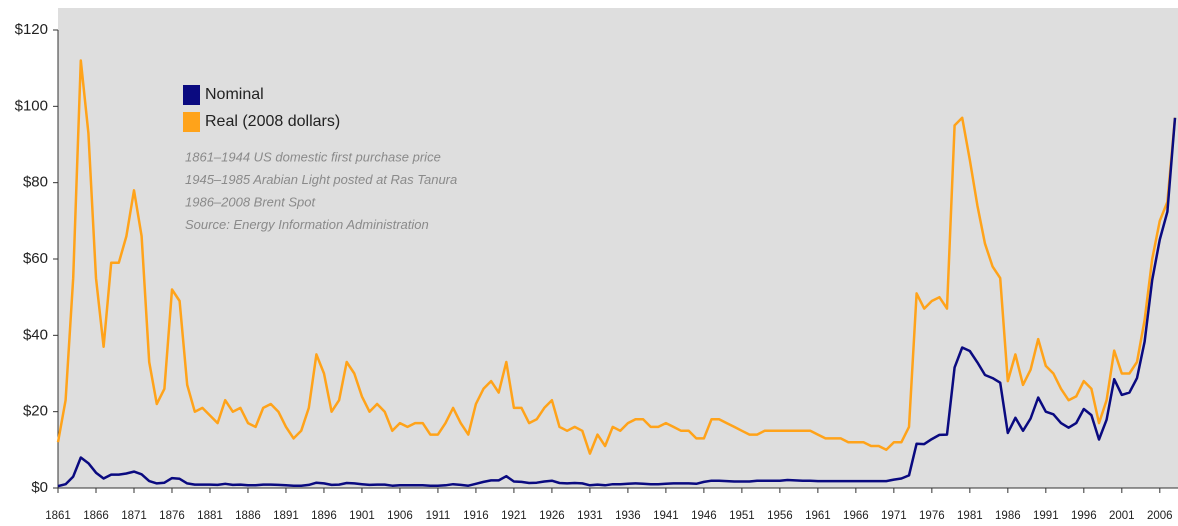 The image size is (1178, 526). I want to click on x-tick-label: 1891, so click(286, 516).